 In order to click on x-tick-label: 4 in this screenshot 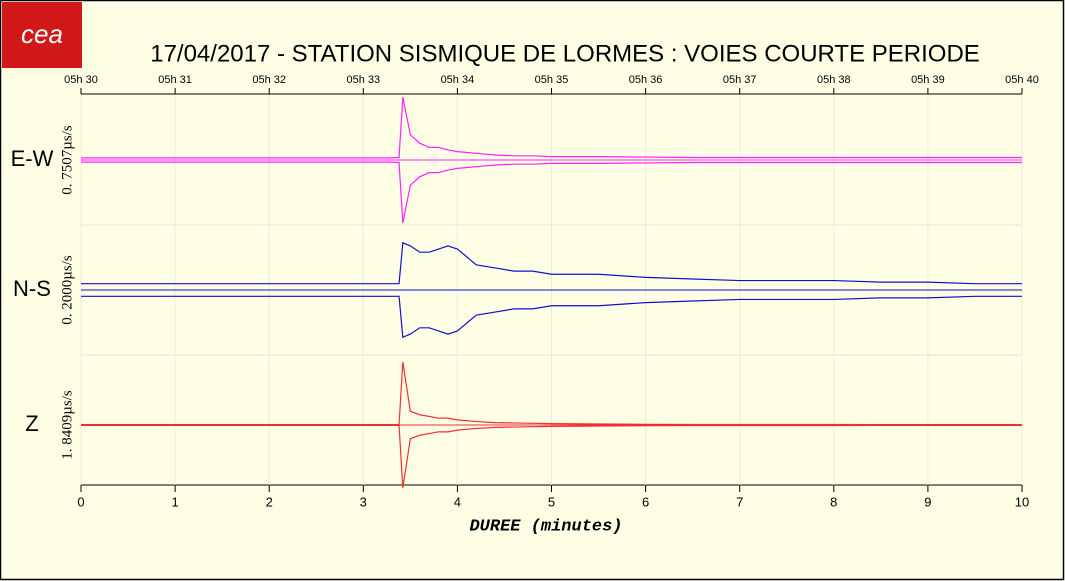, I will do `click(457, 501)`.